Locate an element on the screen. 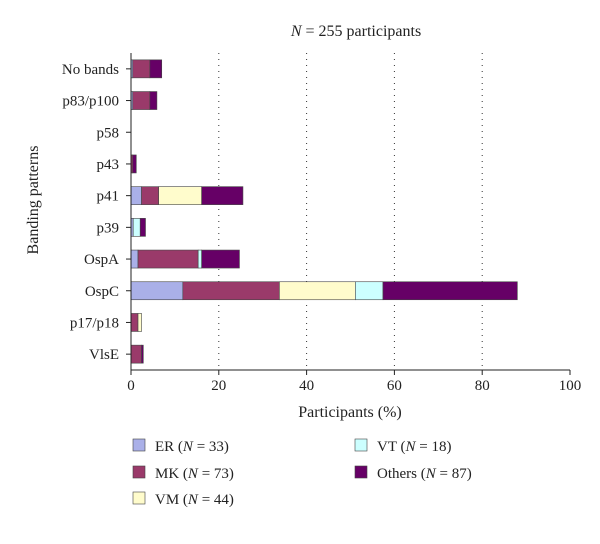 The width and height of the screenshot is (600, 544). bar-others-p39 is located at coordinates (142, 227).